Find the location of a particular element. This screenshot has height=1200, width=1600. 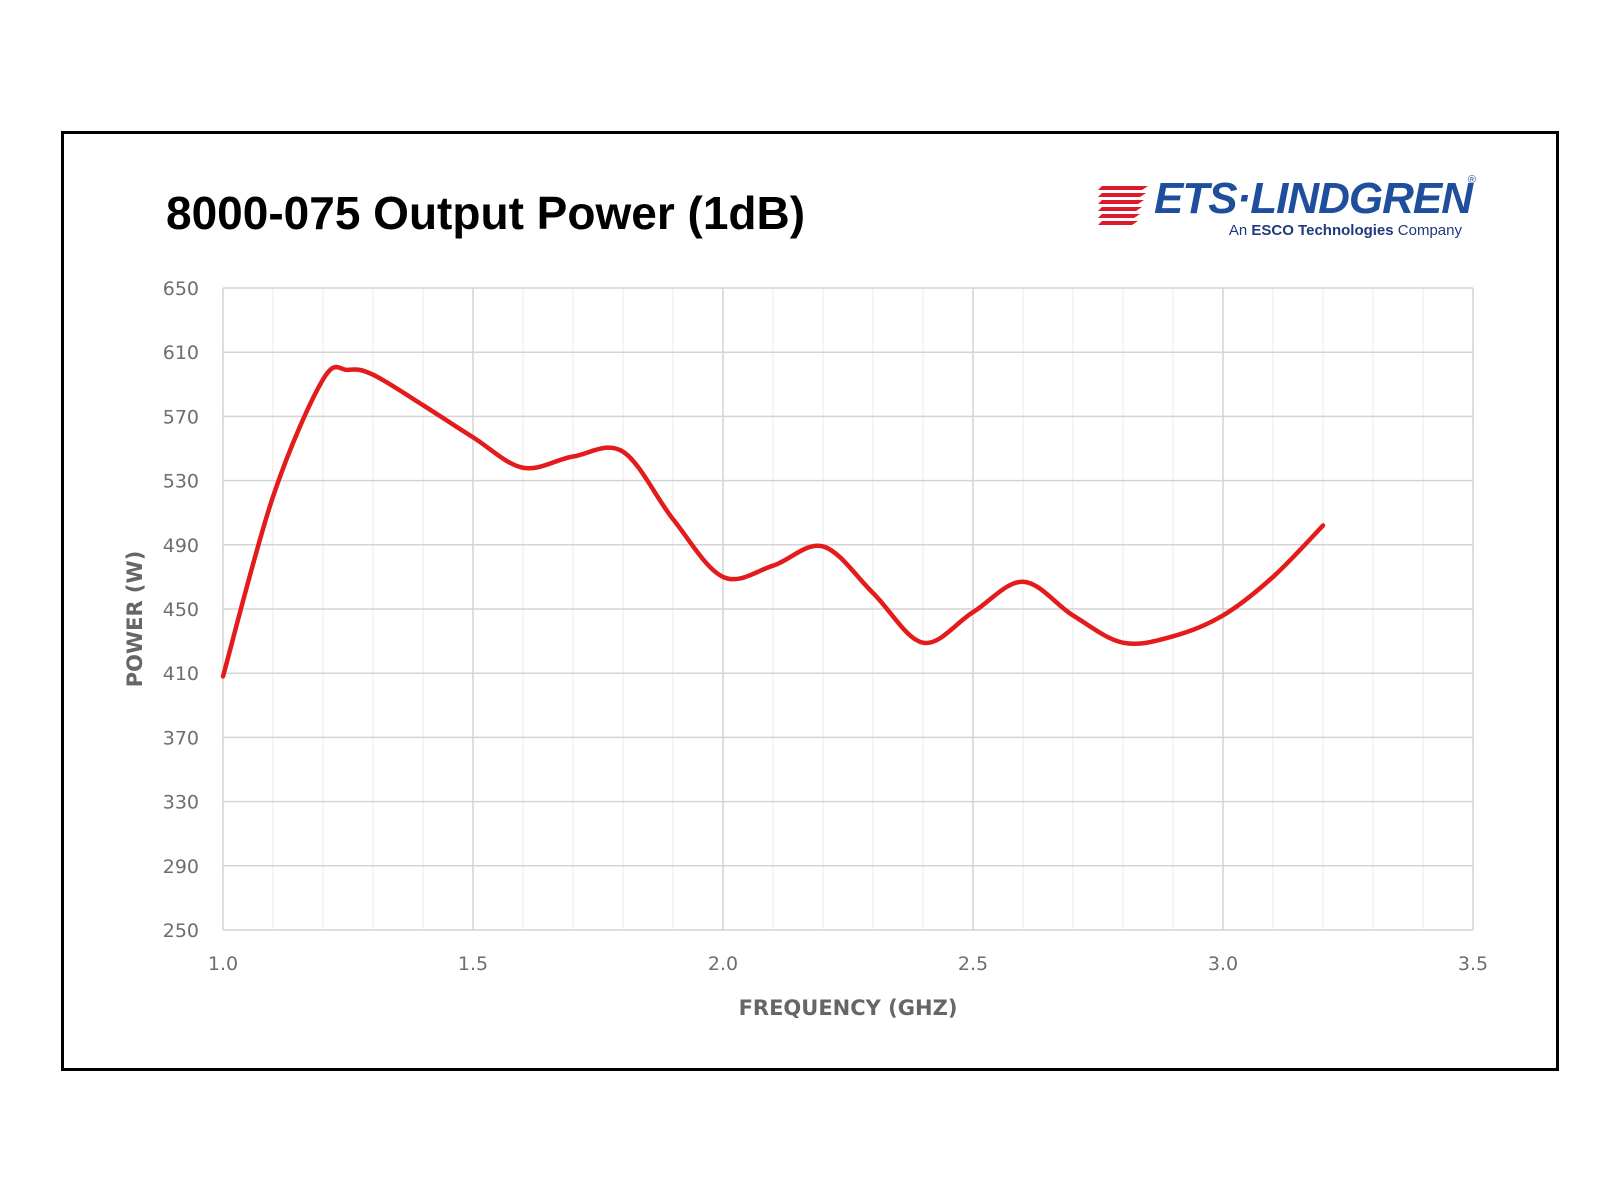

y-tick-label: 290 is located at coordinates (181, 867).